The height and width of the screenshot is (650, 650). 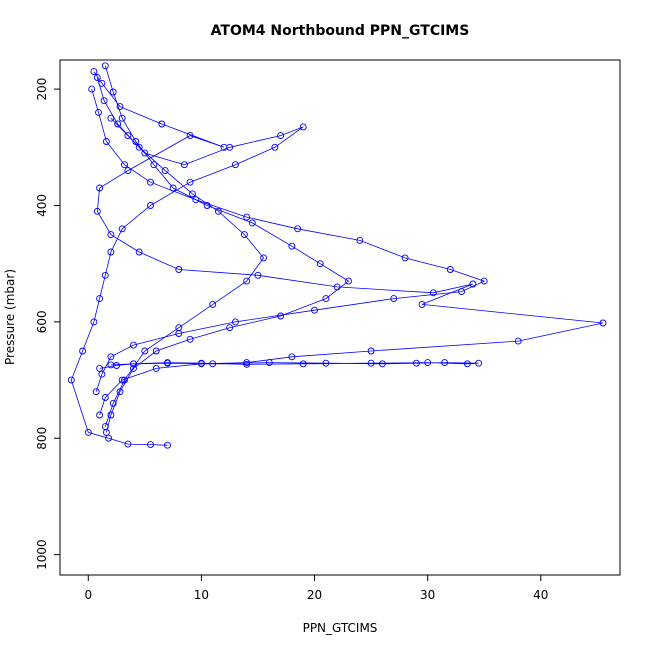 What do you see at coordinates (289, 365) in the screenshot?
I see `series-line` at bounding box center [289, 365].